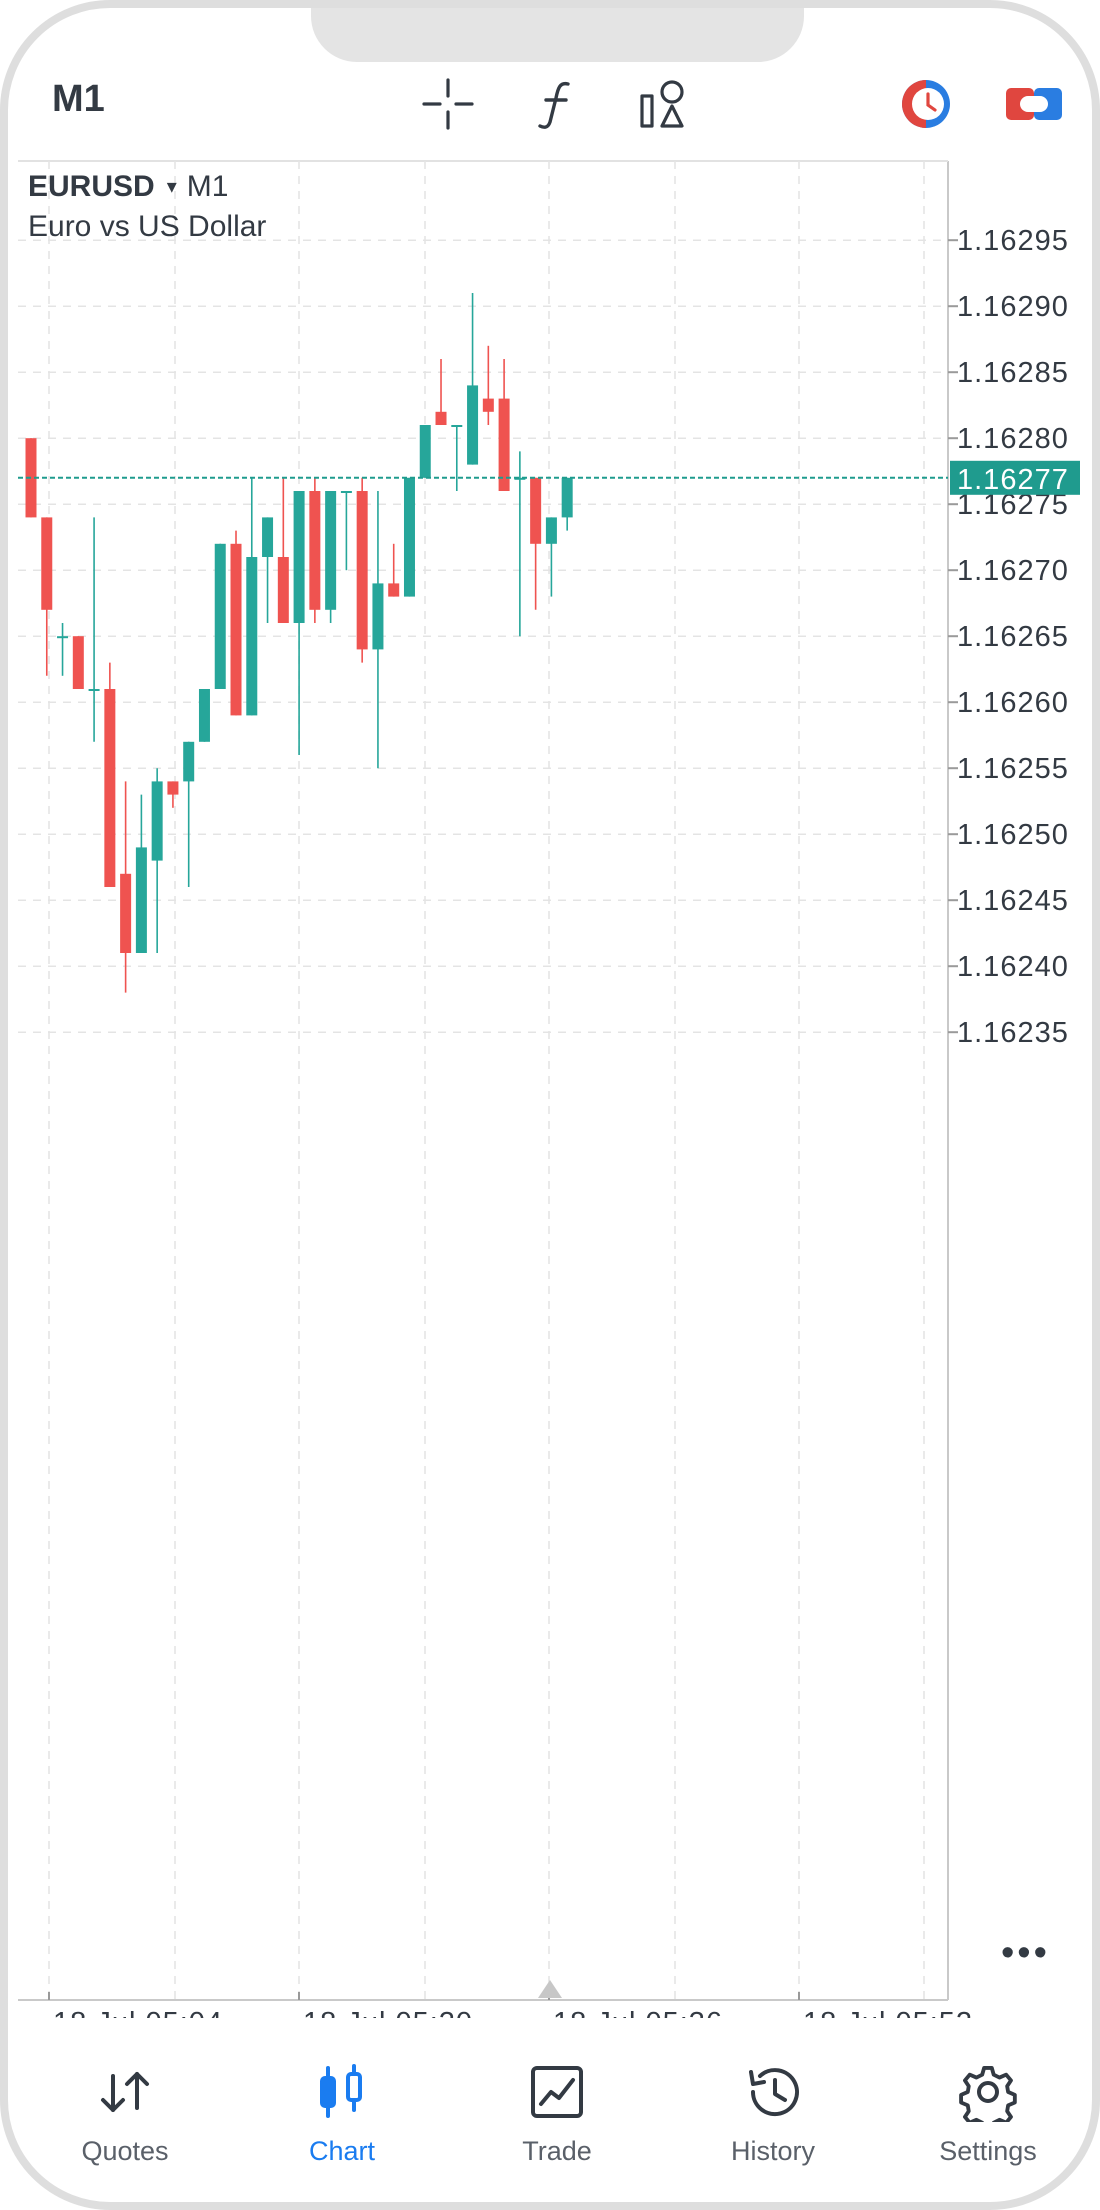 This screenshot has height=2210, width=1100. I want to click on quotes-icon, so click(125, 2092).